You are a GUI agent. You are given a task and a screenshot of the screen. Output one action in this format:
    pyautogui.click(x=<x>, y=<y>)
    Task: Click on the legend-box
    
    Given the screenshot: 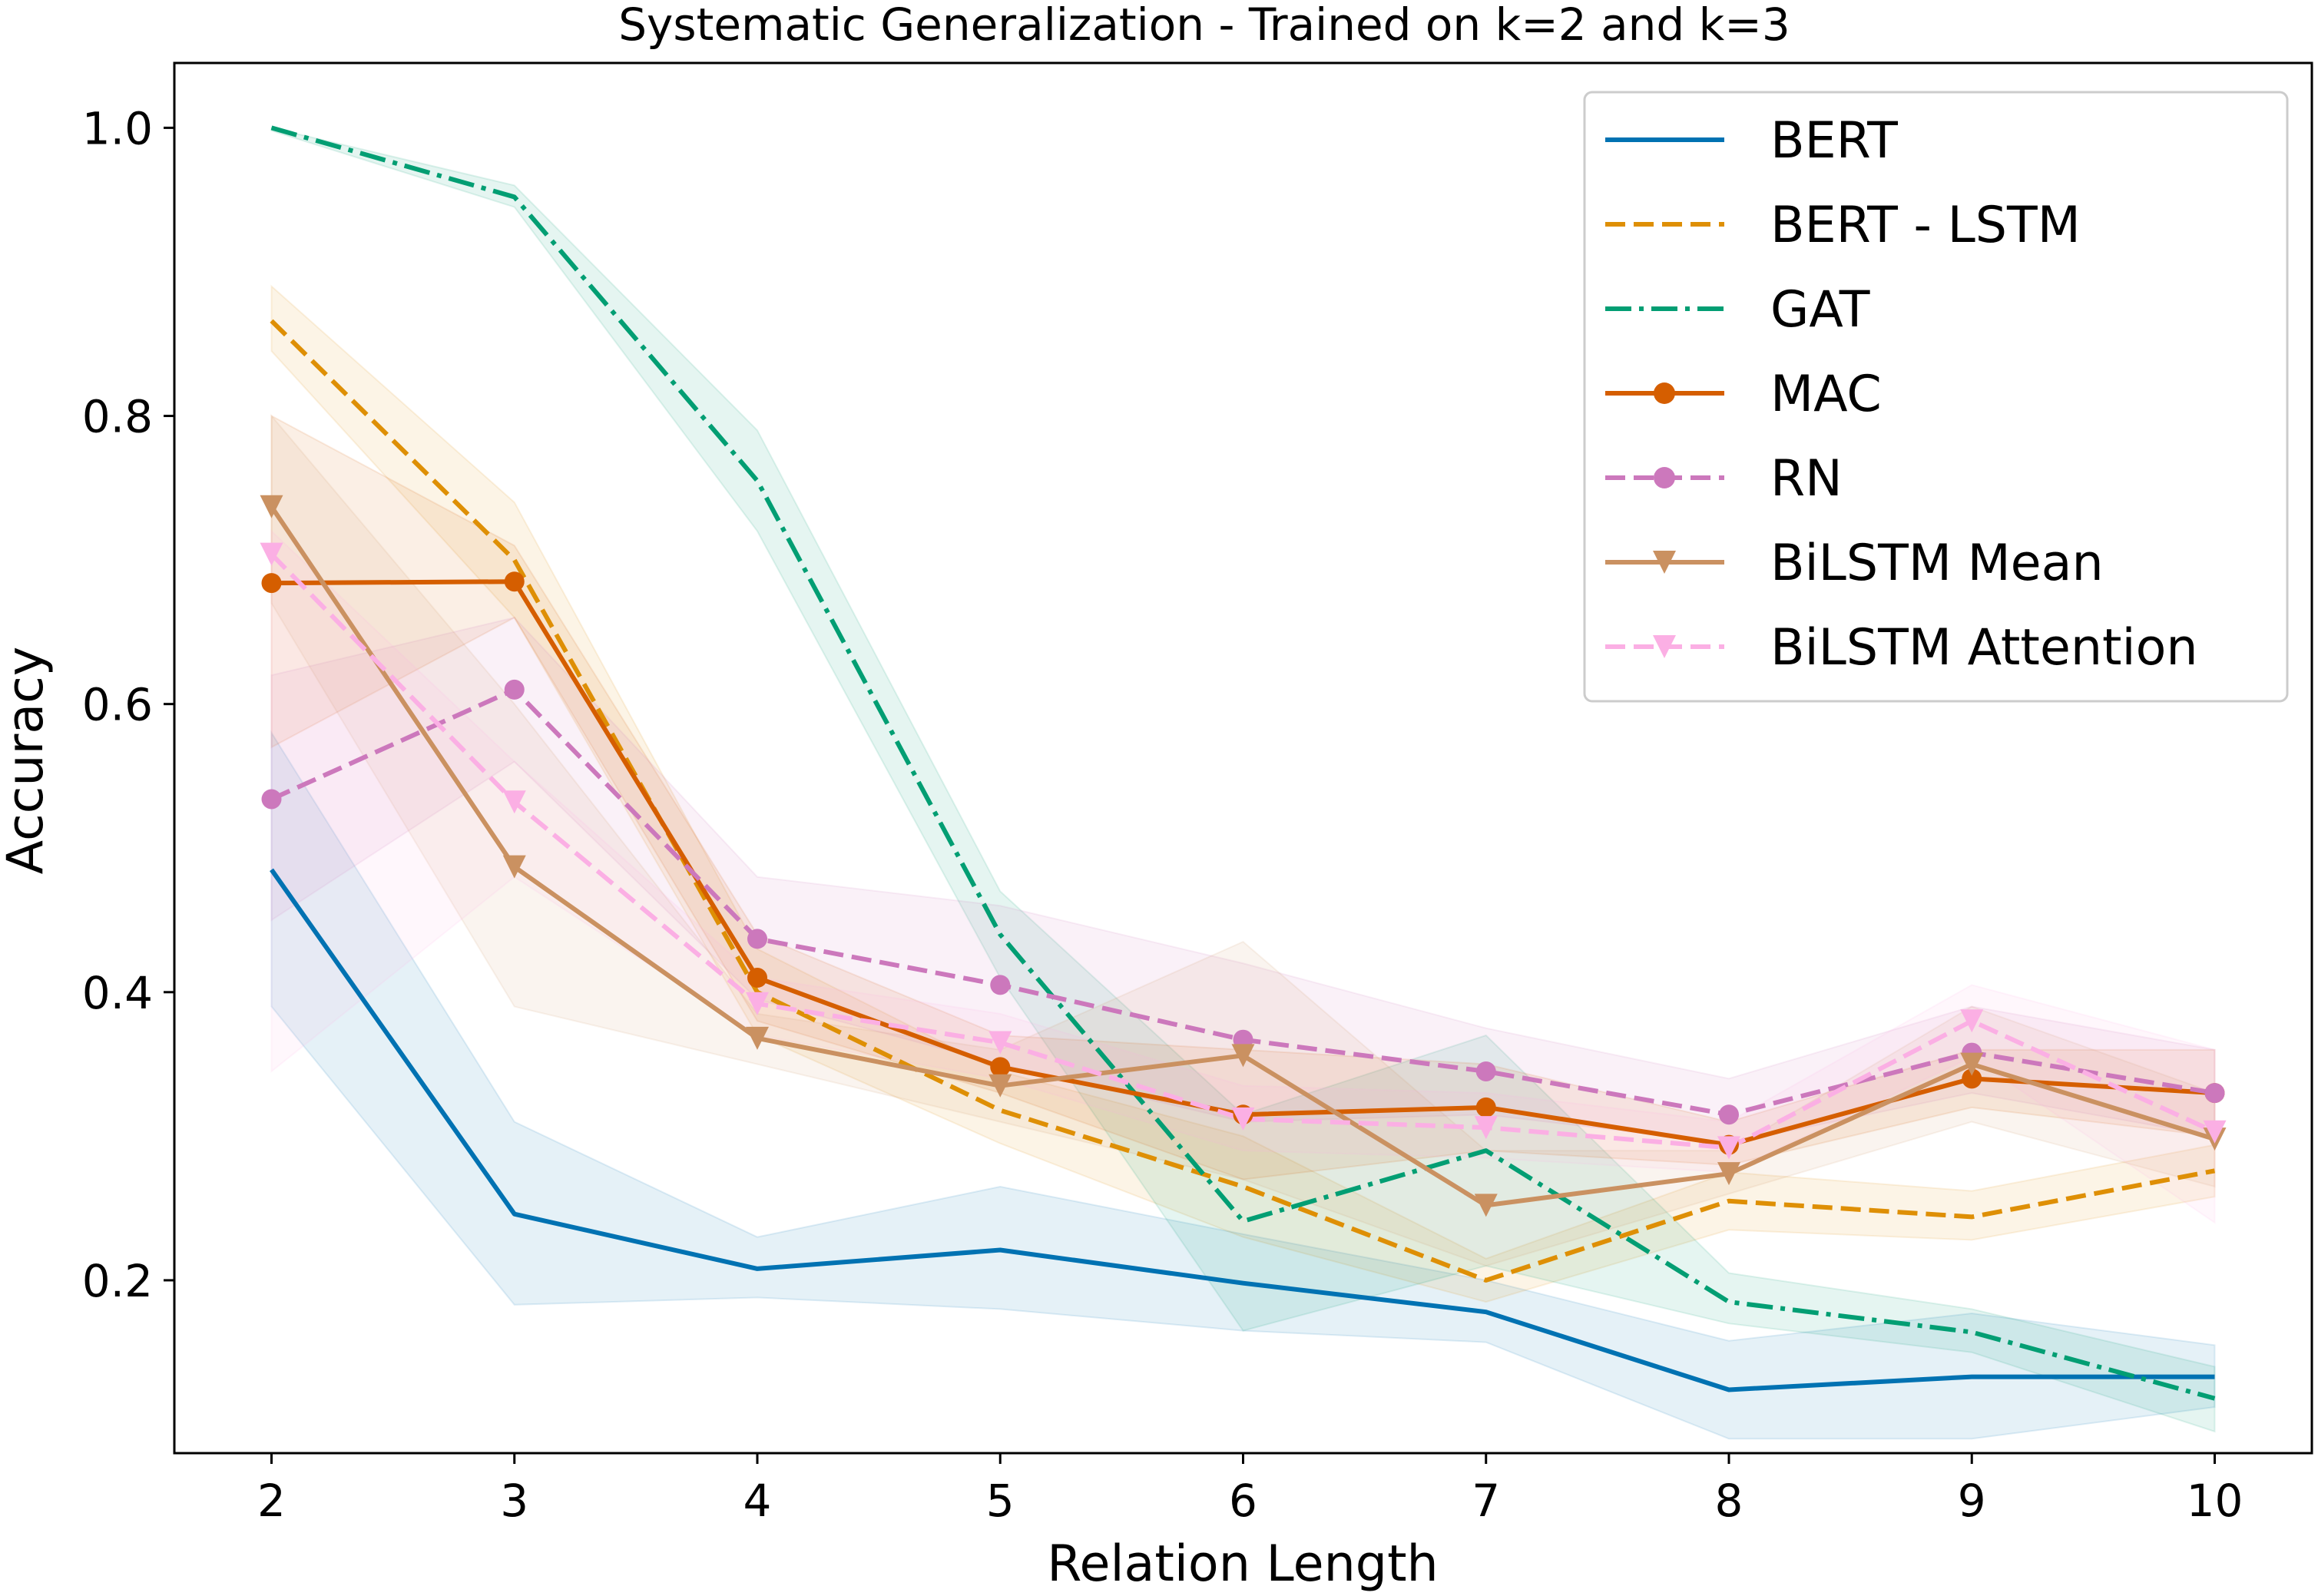 What is the action you would take?
    pyautogui.click(x=1936, y=397)
    